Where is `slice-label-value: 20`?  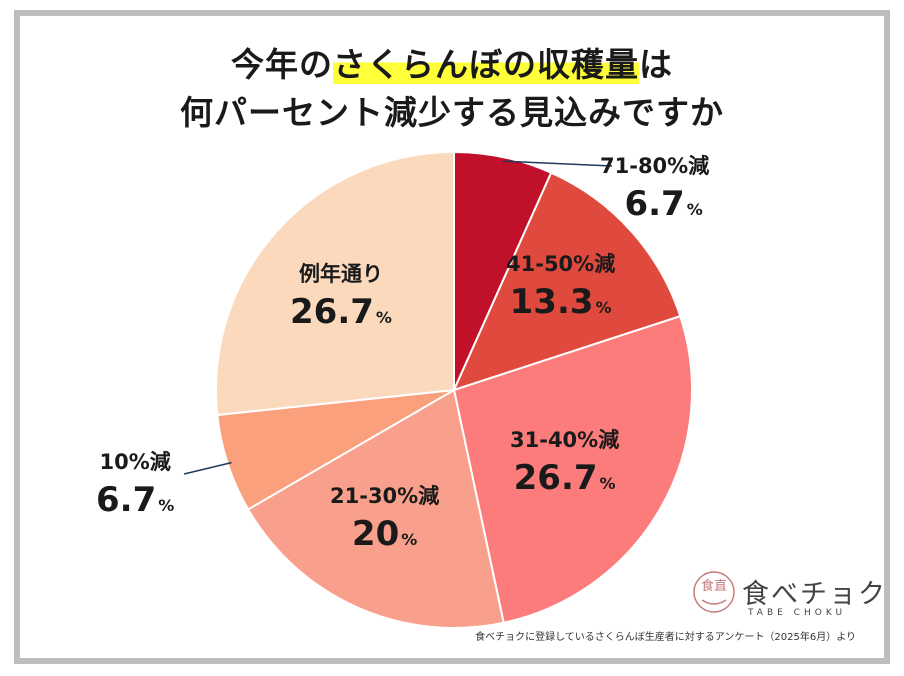
slice-label-value: 20 is located at coordinates (375, 534).